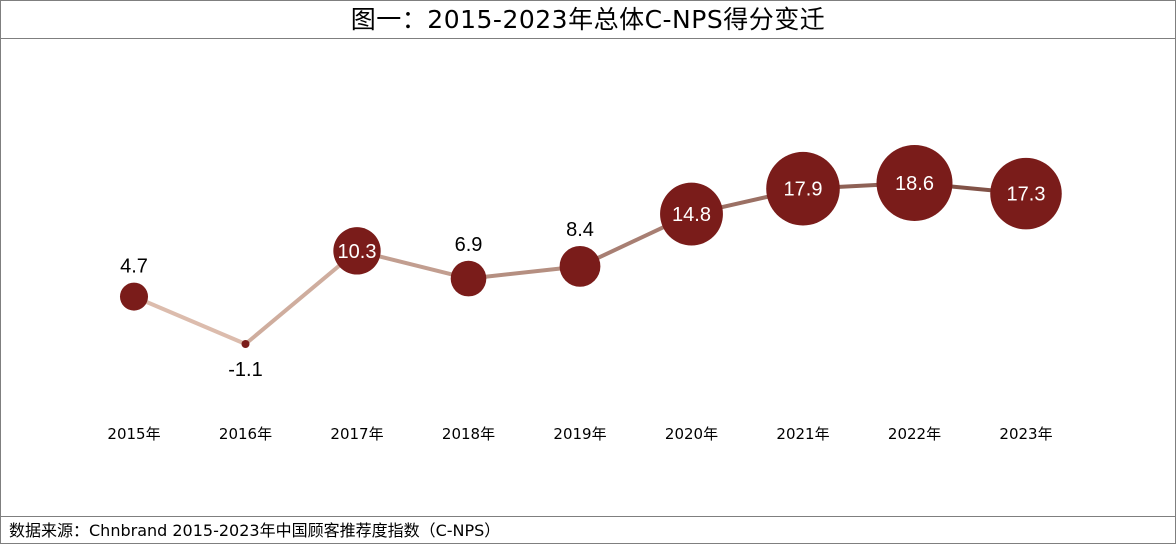 The height and width of the screenshot is (544, 1176). I want to click on data-label: 17.9, so click(803, 190).